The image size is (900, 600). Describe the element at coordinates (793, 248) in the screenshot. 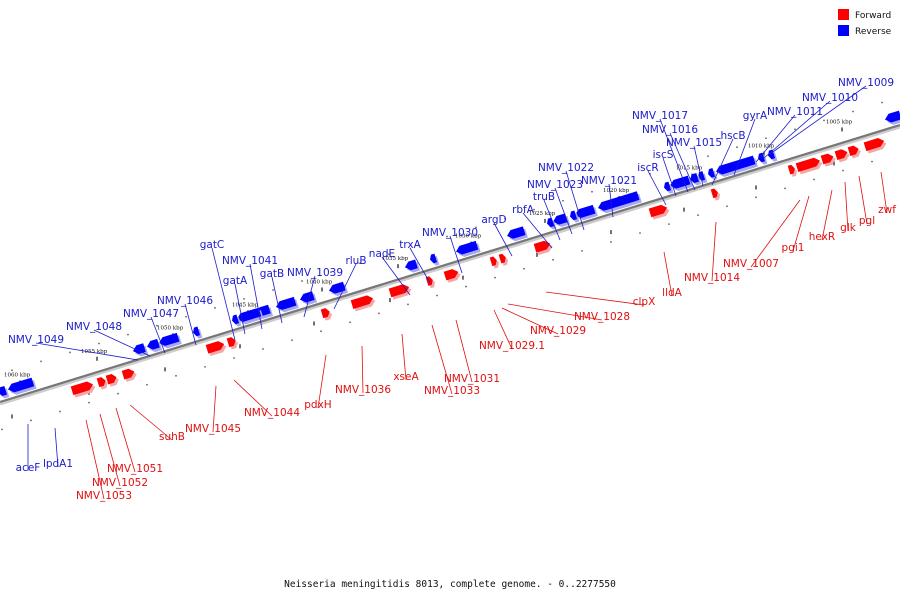

I see `gene-label: pgi1` at that location.